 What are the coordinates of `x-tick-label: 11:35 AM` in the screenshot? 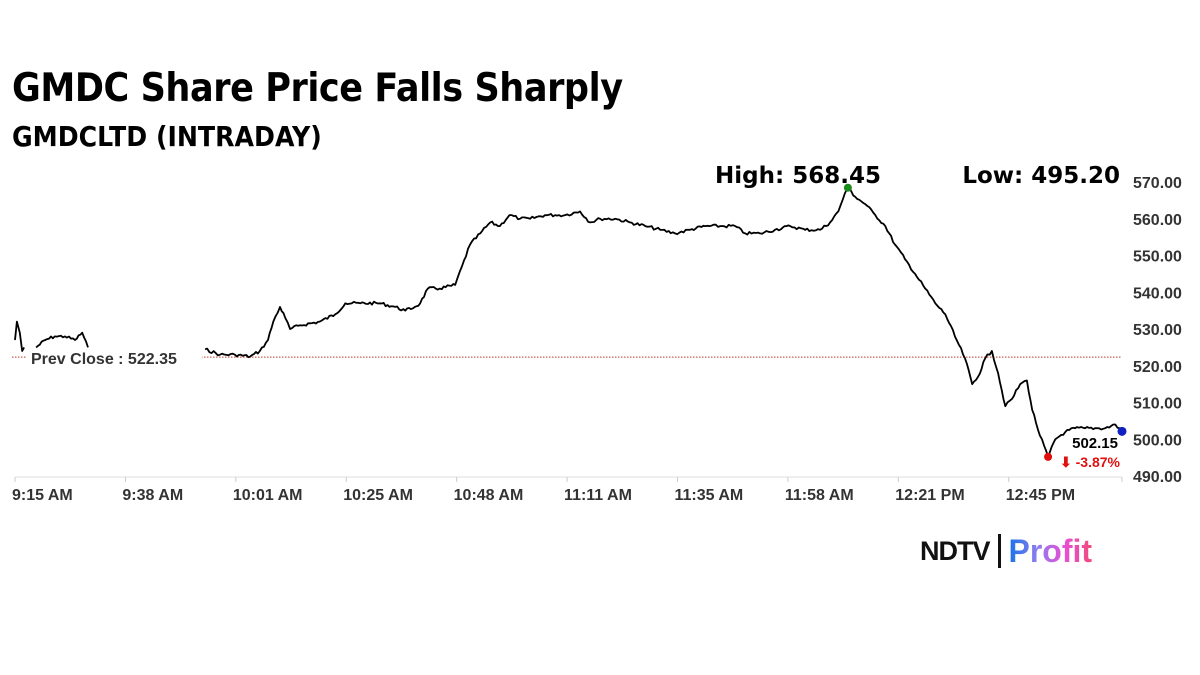 It's located at (708, 495).